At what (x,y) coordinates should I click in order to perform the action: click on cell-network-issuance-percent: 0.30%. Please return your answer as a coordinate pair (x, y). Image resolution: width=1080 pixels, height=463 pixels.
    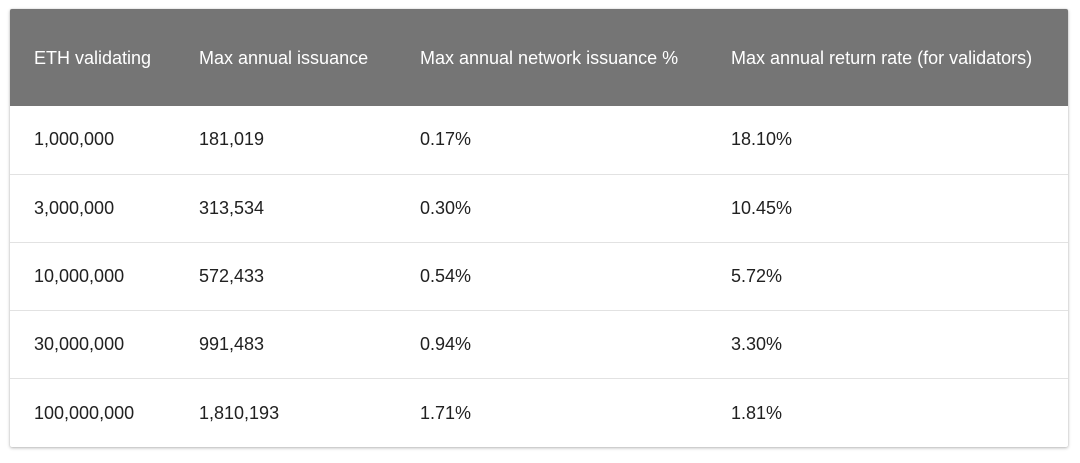
    Looking at the image, I should click on (446, 207).